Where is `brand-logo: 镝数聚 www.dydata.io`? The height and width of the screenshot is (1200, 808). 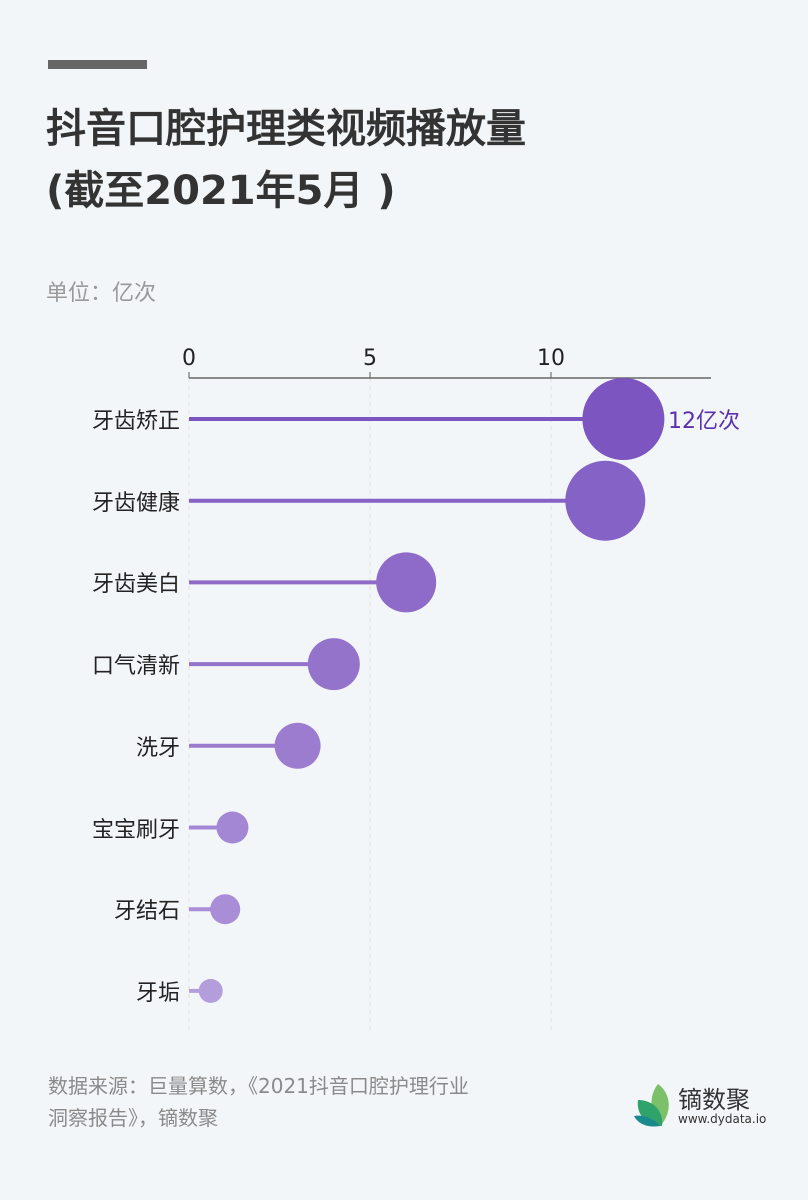
brand-logo: 镝数聚 www.dydata.io is located at coordinates (707, 1107).